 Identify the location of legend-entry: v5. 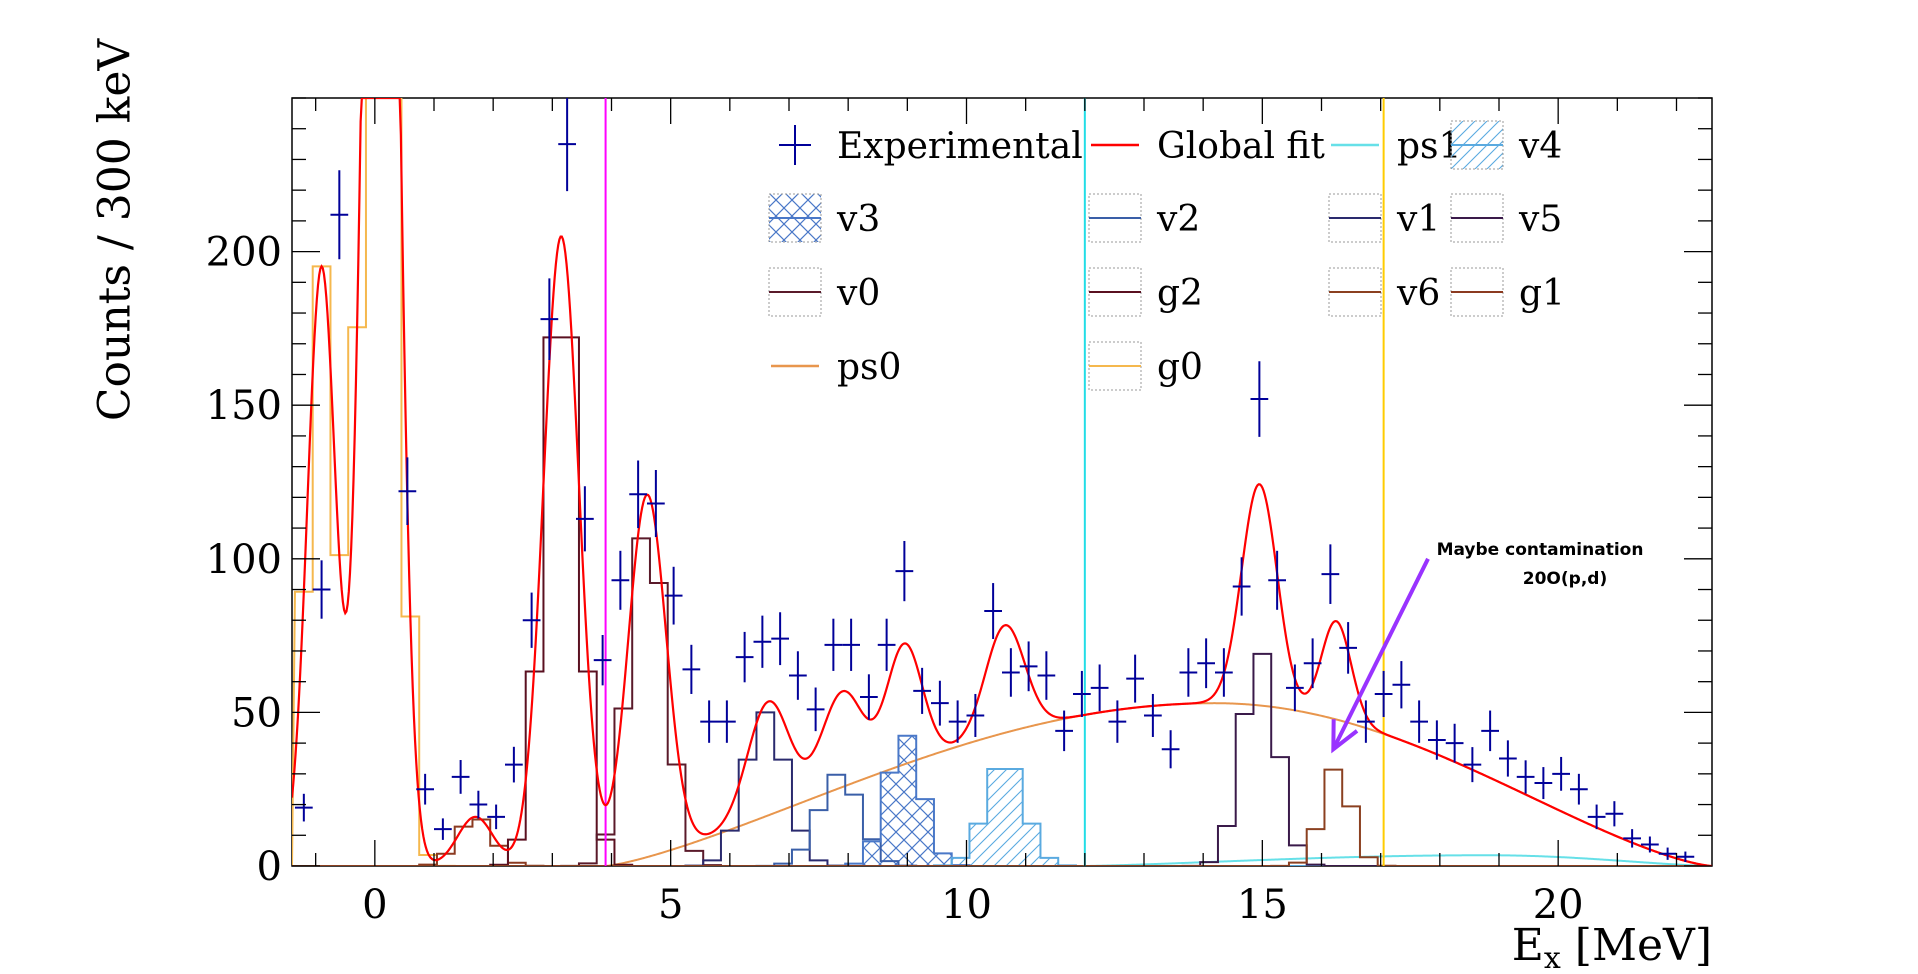
(1506, 218).